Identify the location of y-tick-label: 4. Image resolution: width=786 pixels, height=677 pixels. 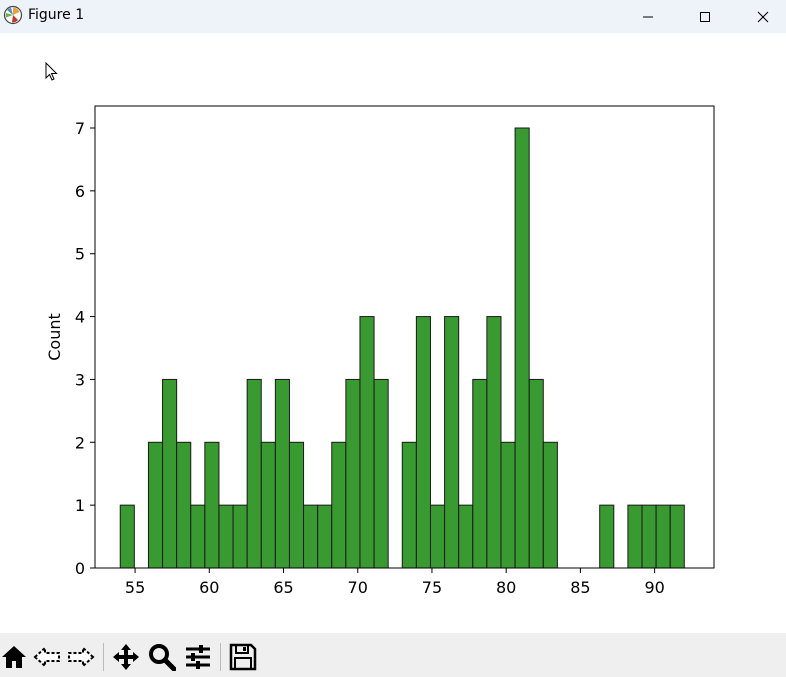
(80, 317).